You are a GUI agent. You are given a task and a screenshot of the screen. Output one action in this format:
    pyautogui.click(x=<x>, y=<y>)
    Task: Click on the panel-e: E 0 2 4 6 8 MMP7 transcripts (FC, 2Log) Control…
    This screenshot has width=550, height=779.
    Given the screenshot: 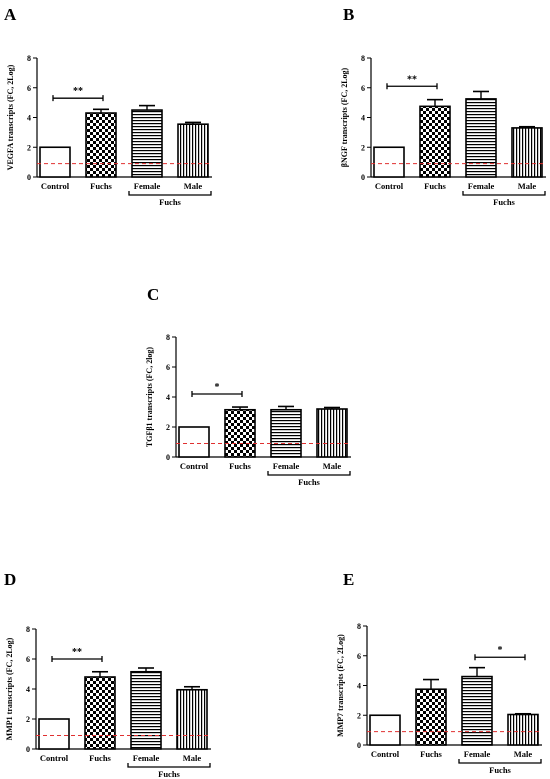 What is the action you would take?
    pyautogui.click(x=439, y=672)
    